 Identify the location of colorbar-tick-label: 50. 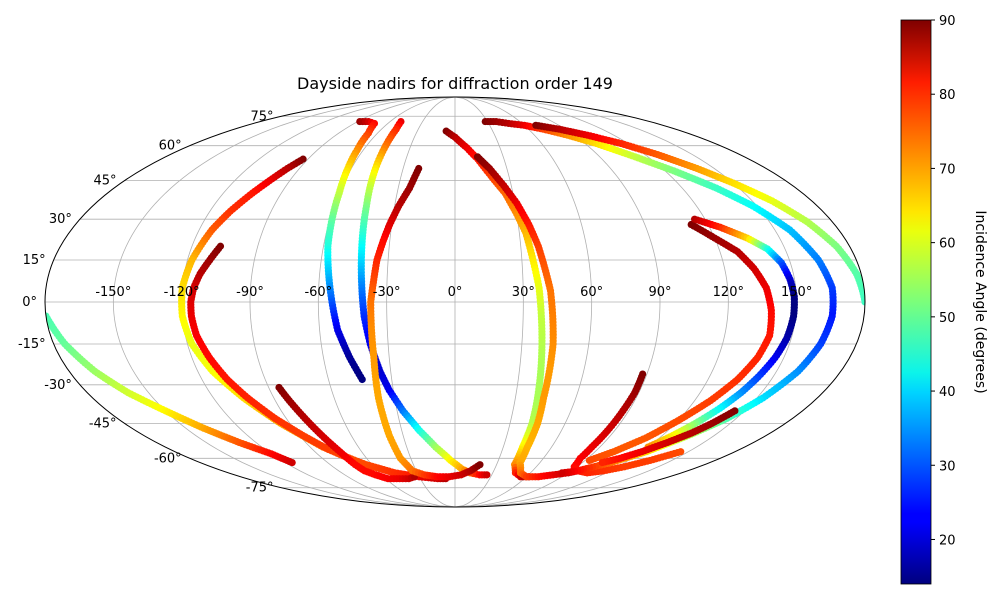
(947, 318).